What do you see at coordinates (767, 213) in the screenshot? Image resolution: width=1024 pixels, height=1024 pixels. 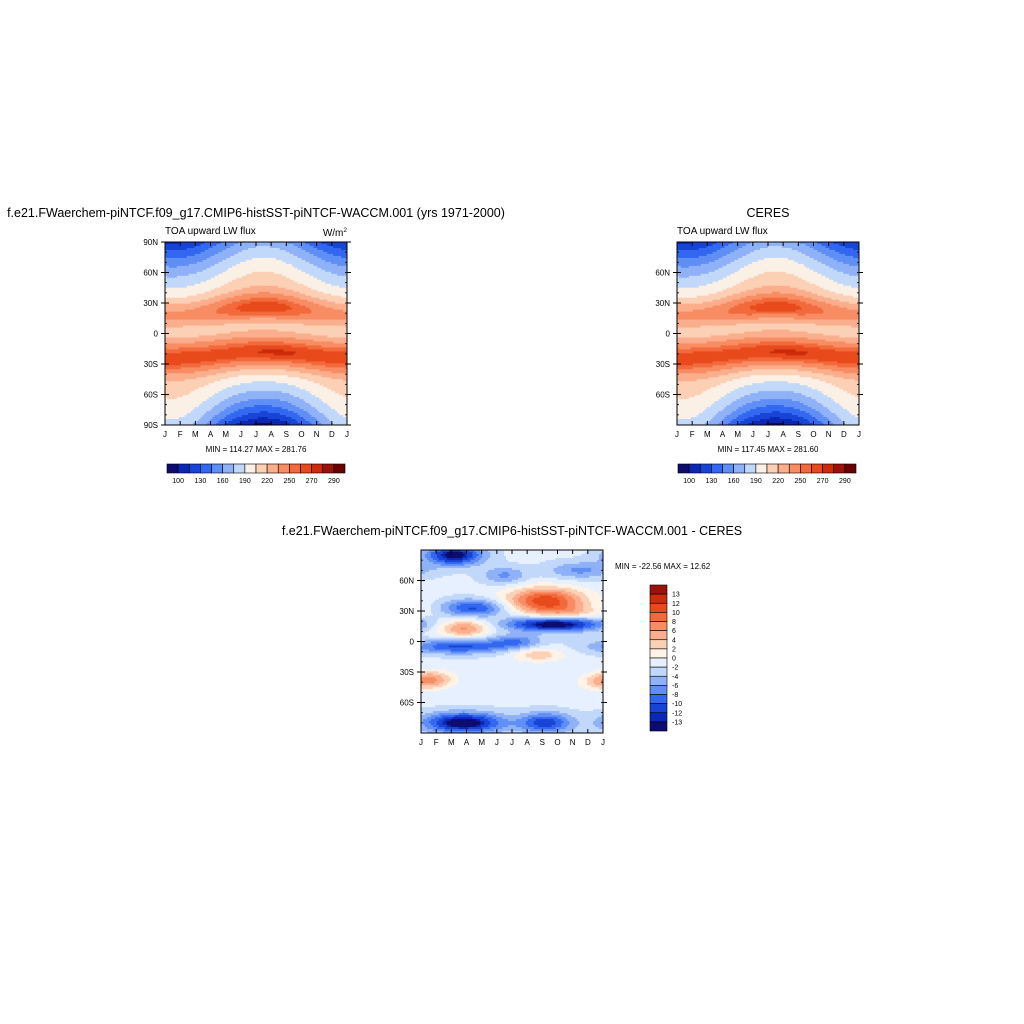 I see `obs-panel-title: CERES` at bounding box center [767, 213].